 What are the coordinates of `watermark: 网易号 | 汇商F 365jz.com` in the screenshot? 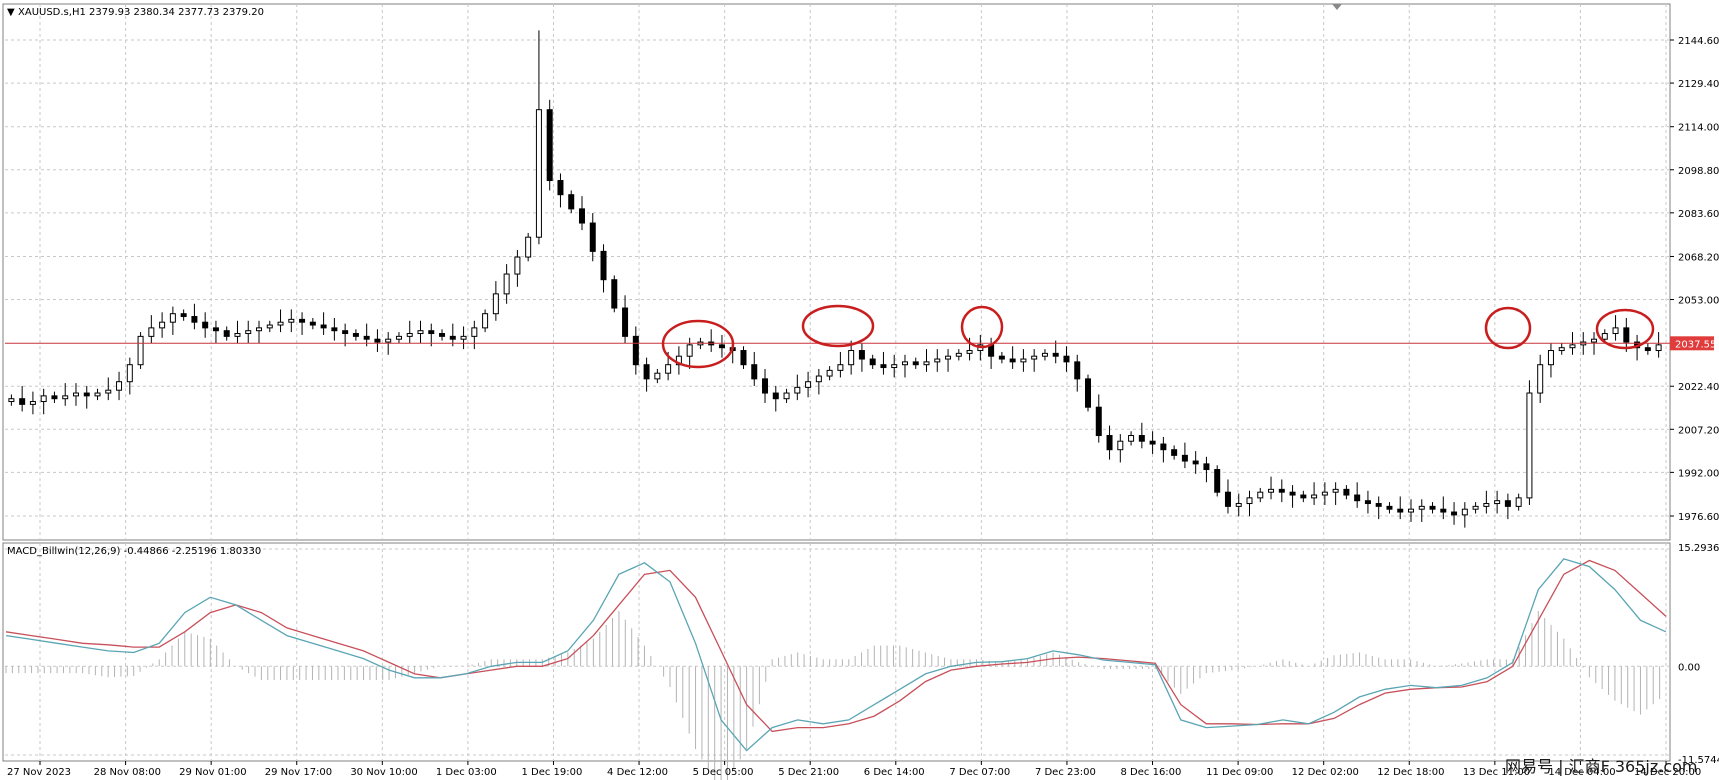 It's located at (1601, 766).